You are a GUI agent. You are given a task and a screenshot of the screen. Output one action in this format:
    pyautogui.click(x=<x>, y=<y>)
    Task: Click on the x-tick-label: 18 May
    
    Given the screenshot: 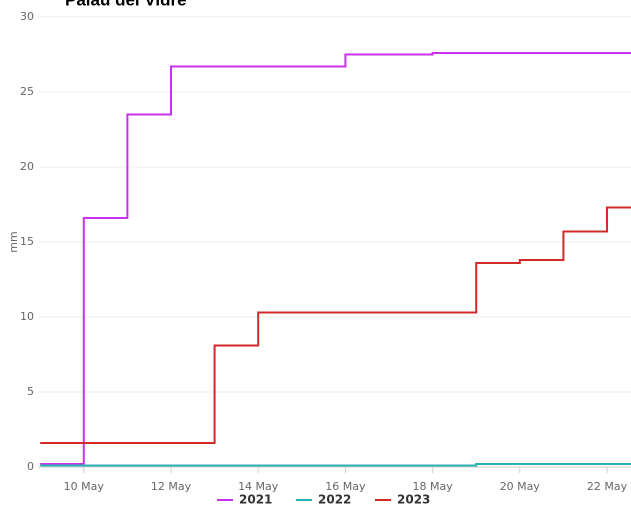 What is the action you would take?
    pyautogui.click(x=432, y=486)
    